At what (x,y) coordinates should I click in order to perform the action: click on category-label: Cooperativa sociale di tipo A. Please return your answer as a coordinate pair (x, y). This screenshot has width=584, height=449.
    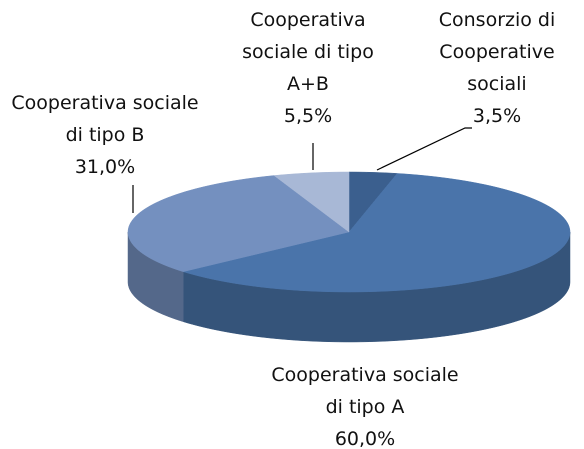
    Looking at the image, I should click on (365, 391).